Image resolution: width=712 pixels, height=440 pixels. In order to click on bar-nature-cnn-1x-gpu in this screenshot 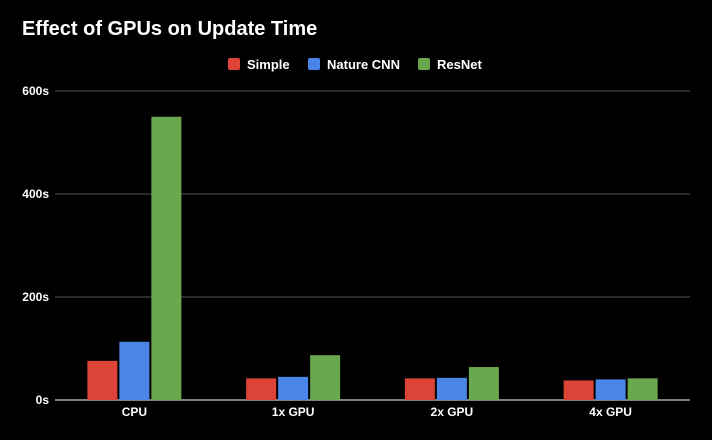, I will do `click(293, 388)`.